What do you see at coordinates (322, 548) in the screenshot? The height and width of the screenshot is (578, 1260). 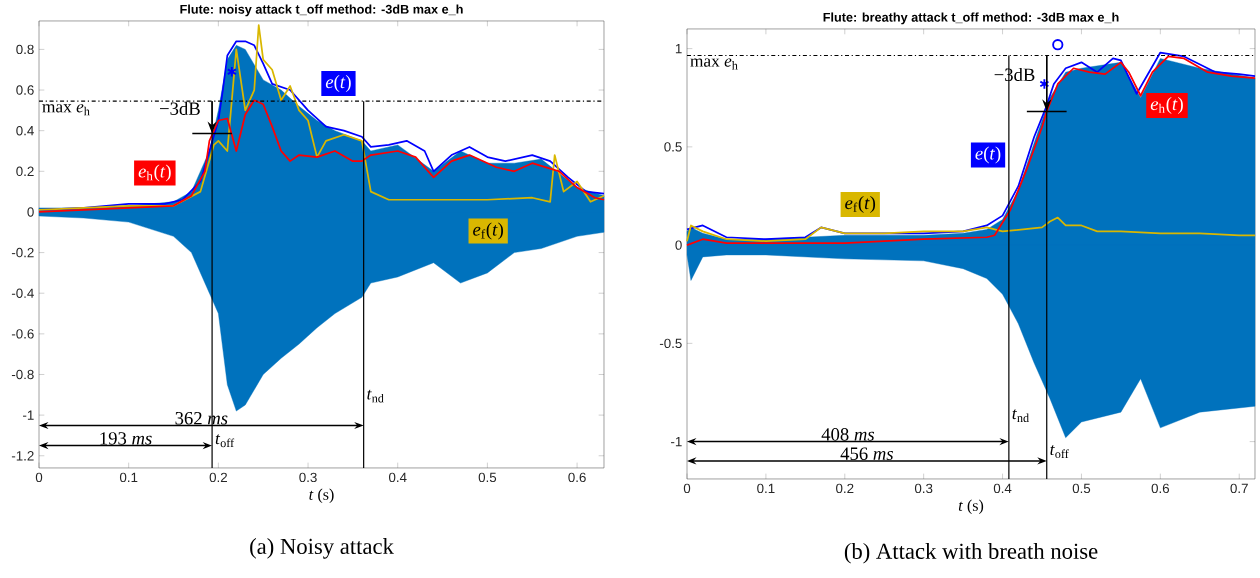 I see `text: (a) Noisy attack` at bounding box center [322, 548].